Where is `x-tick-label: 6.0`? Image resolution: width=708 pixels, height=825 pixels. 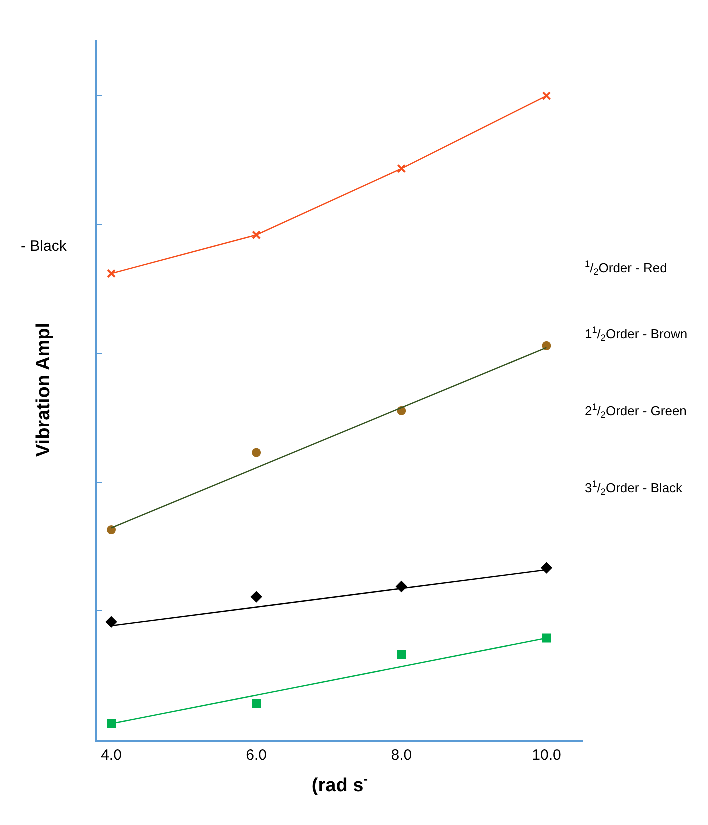 x-tick-label: 6.0 is located at coordinates (257, 755).